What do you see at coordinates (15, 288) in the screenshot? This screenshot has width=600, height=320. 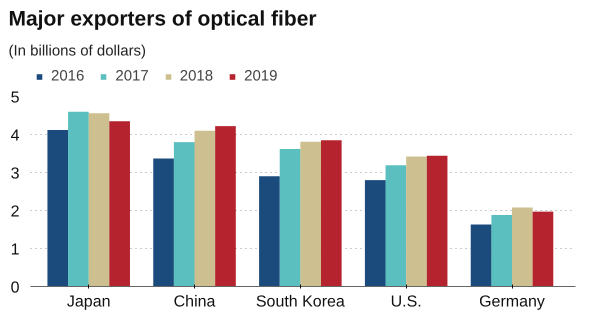 I see `y-tick-label: 0` at bounding box center [15, 288].